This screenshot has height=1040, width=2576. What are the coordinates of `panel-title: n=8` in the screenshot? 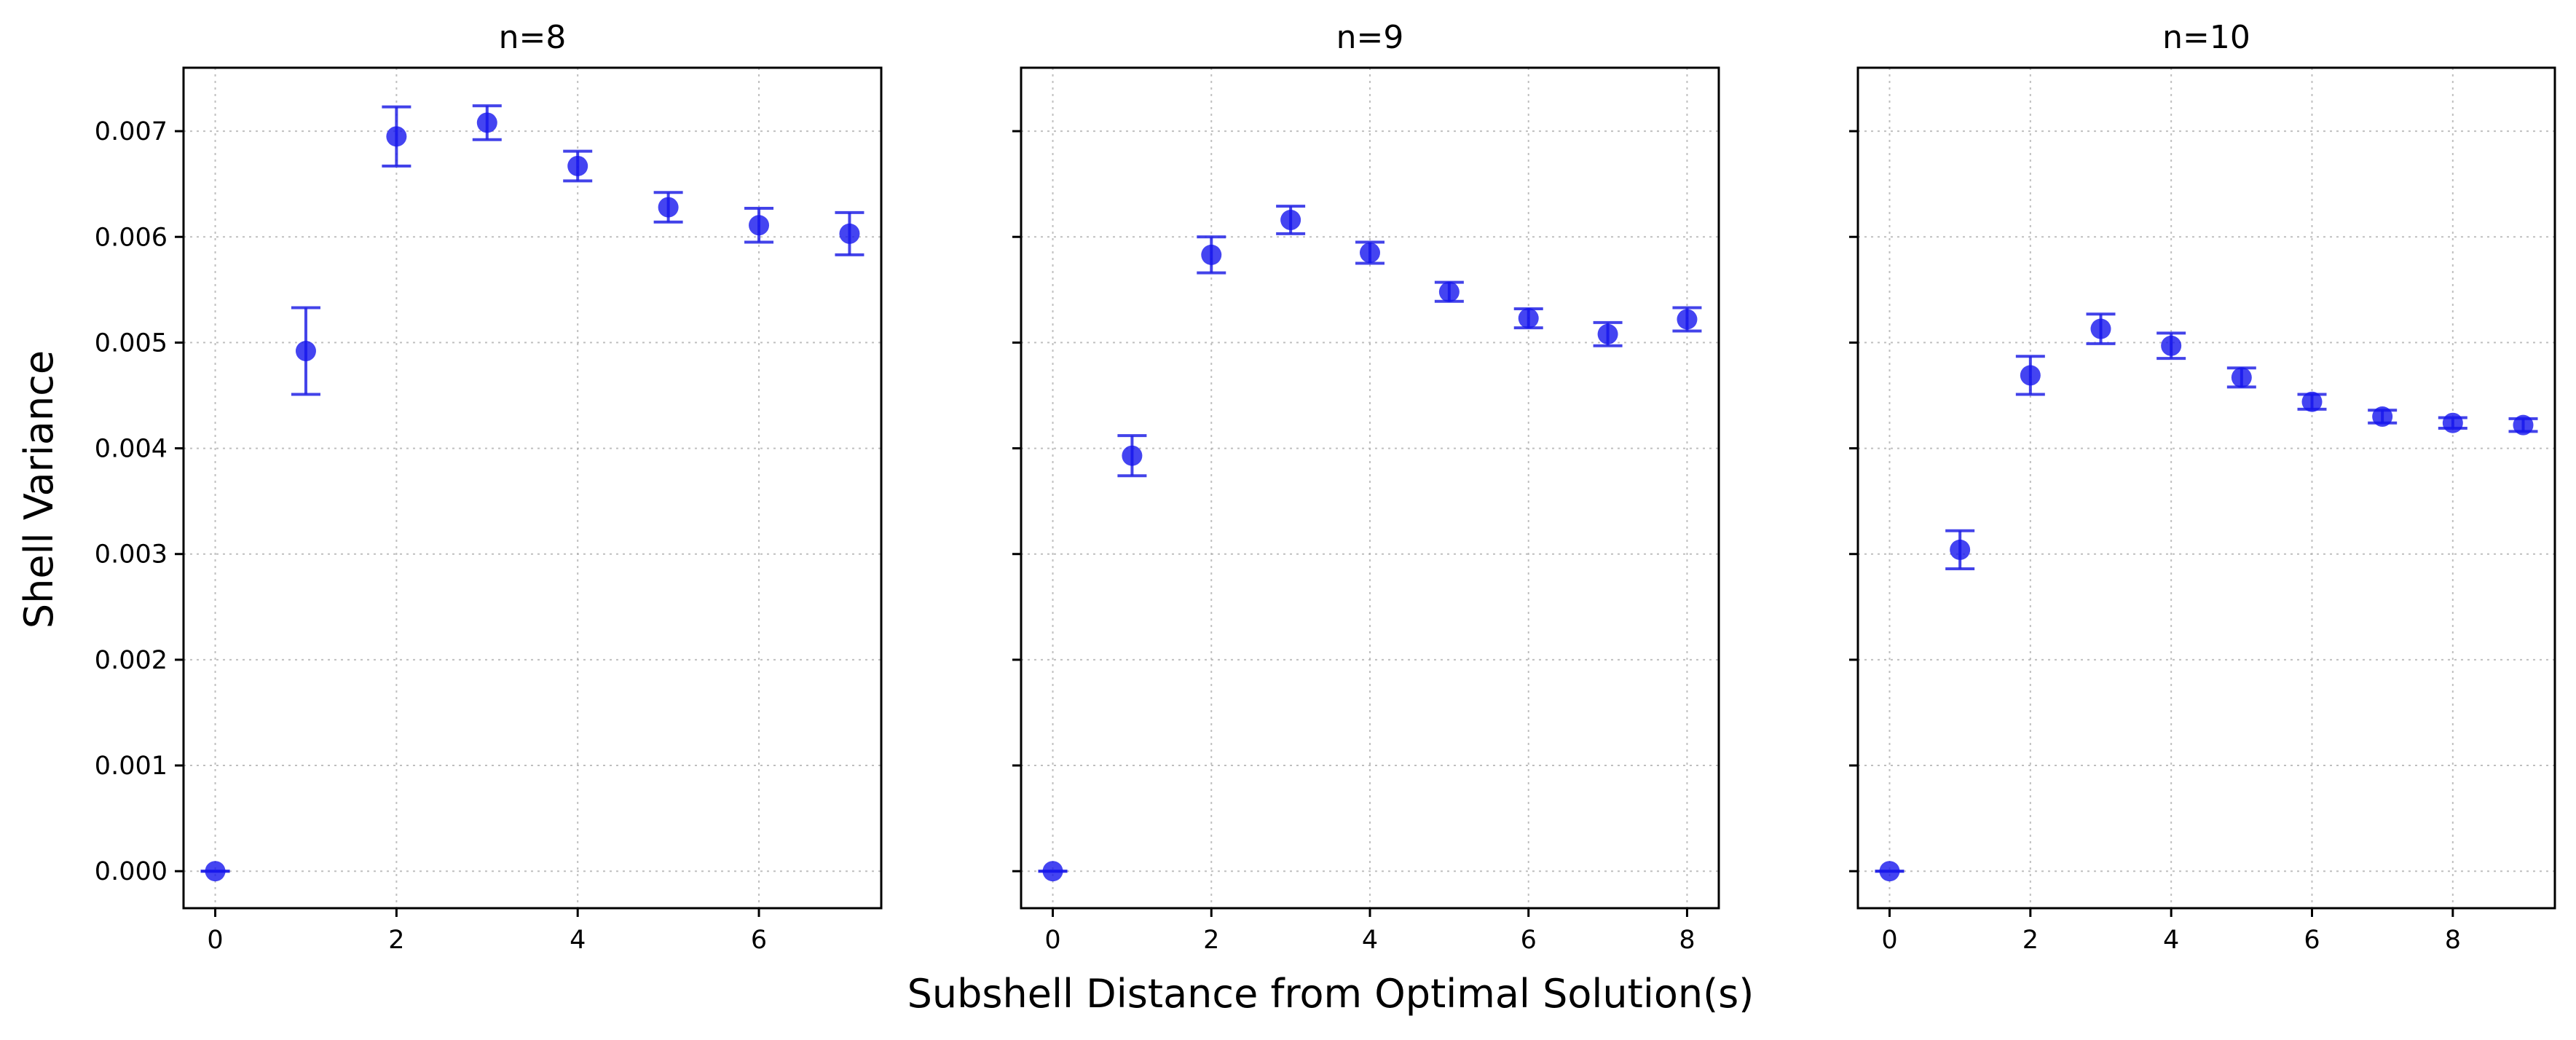 It's located at (533, 37).